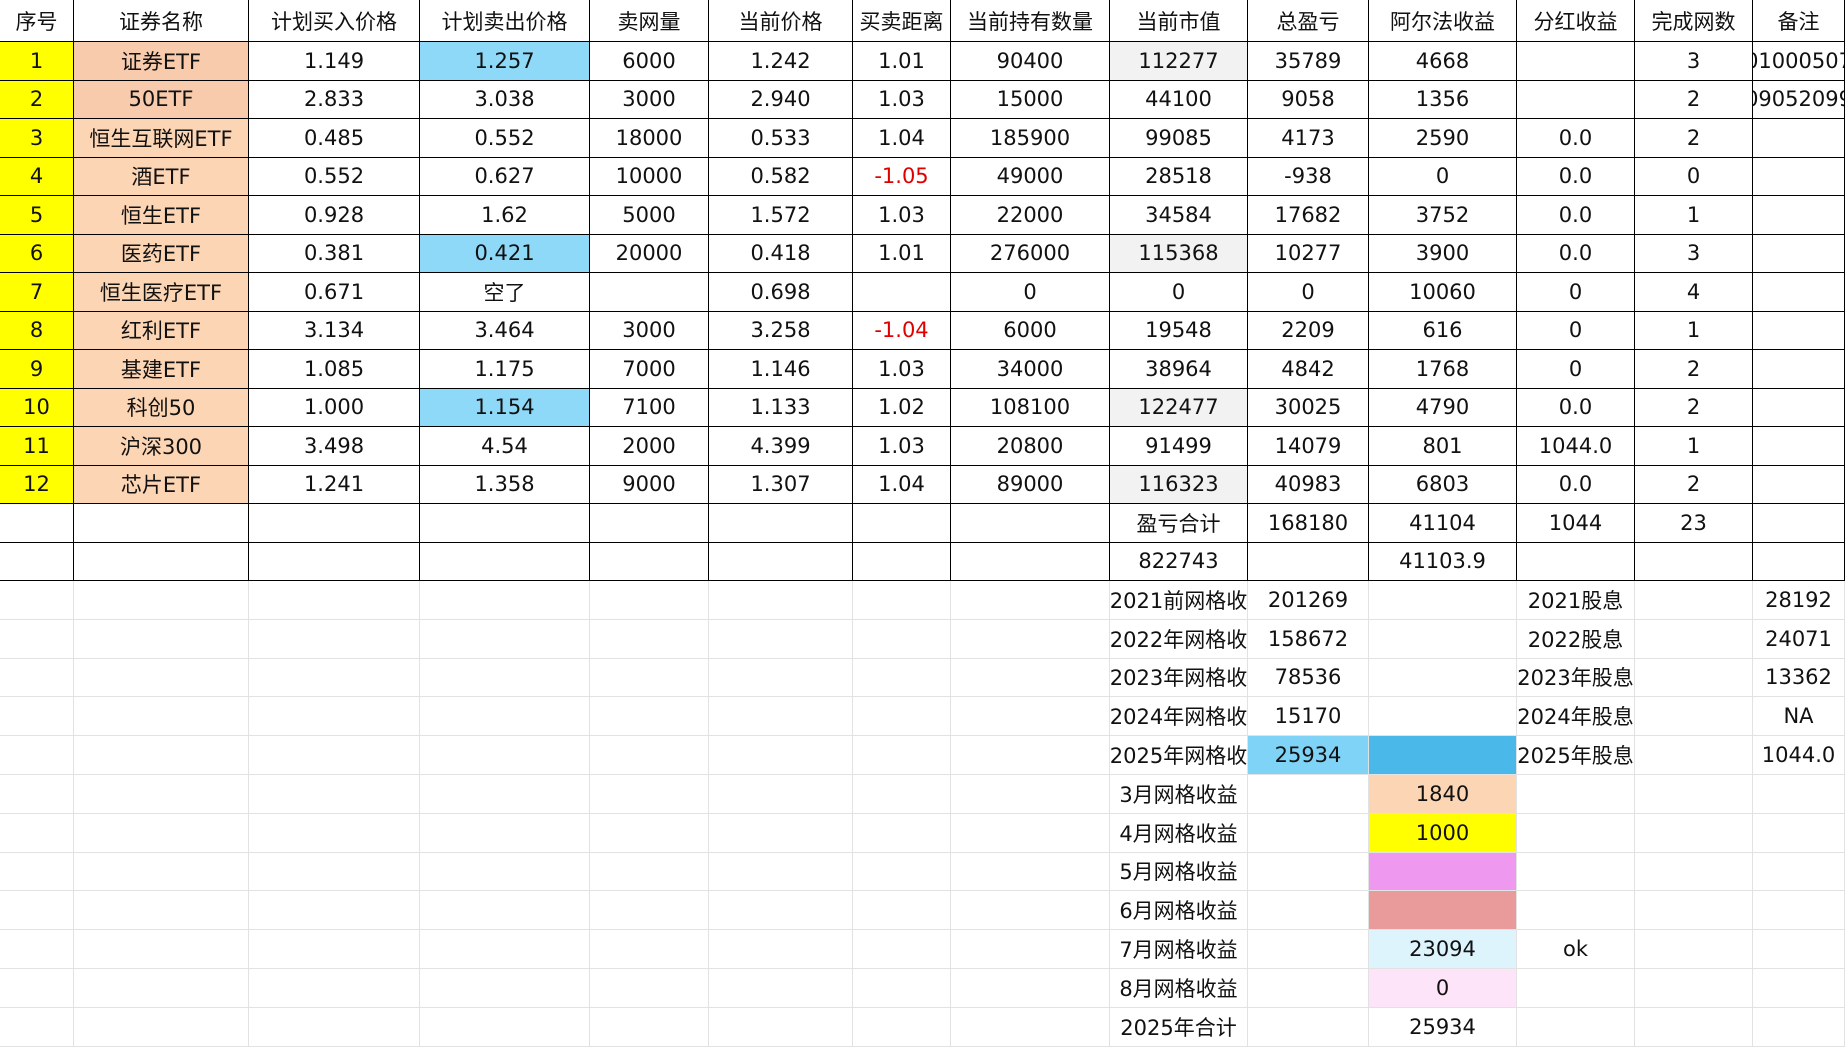 The width and height of the screenshot is (1845, 1047). What do you see at coordinates (781, 330) in the screenshot?
I see `cell: 3.258` at bounding box center [781, 330].